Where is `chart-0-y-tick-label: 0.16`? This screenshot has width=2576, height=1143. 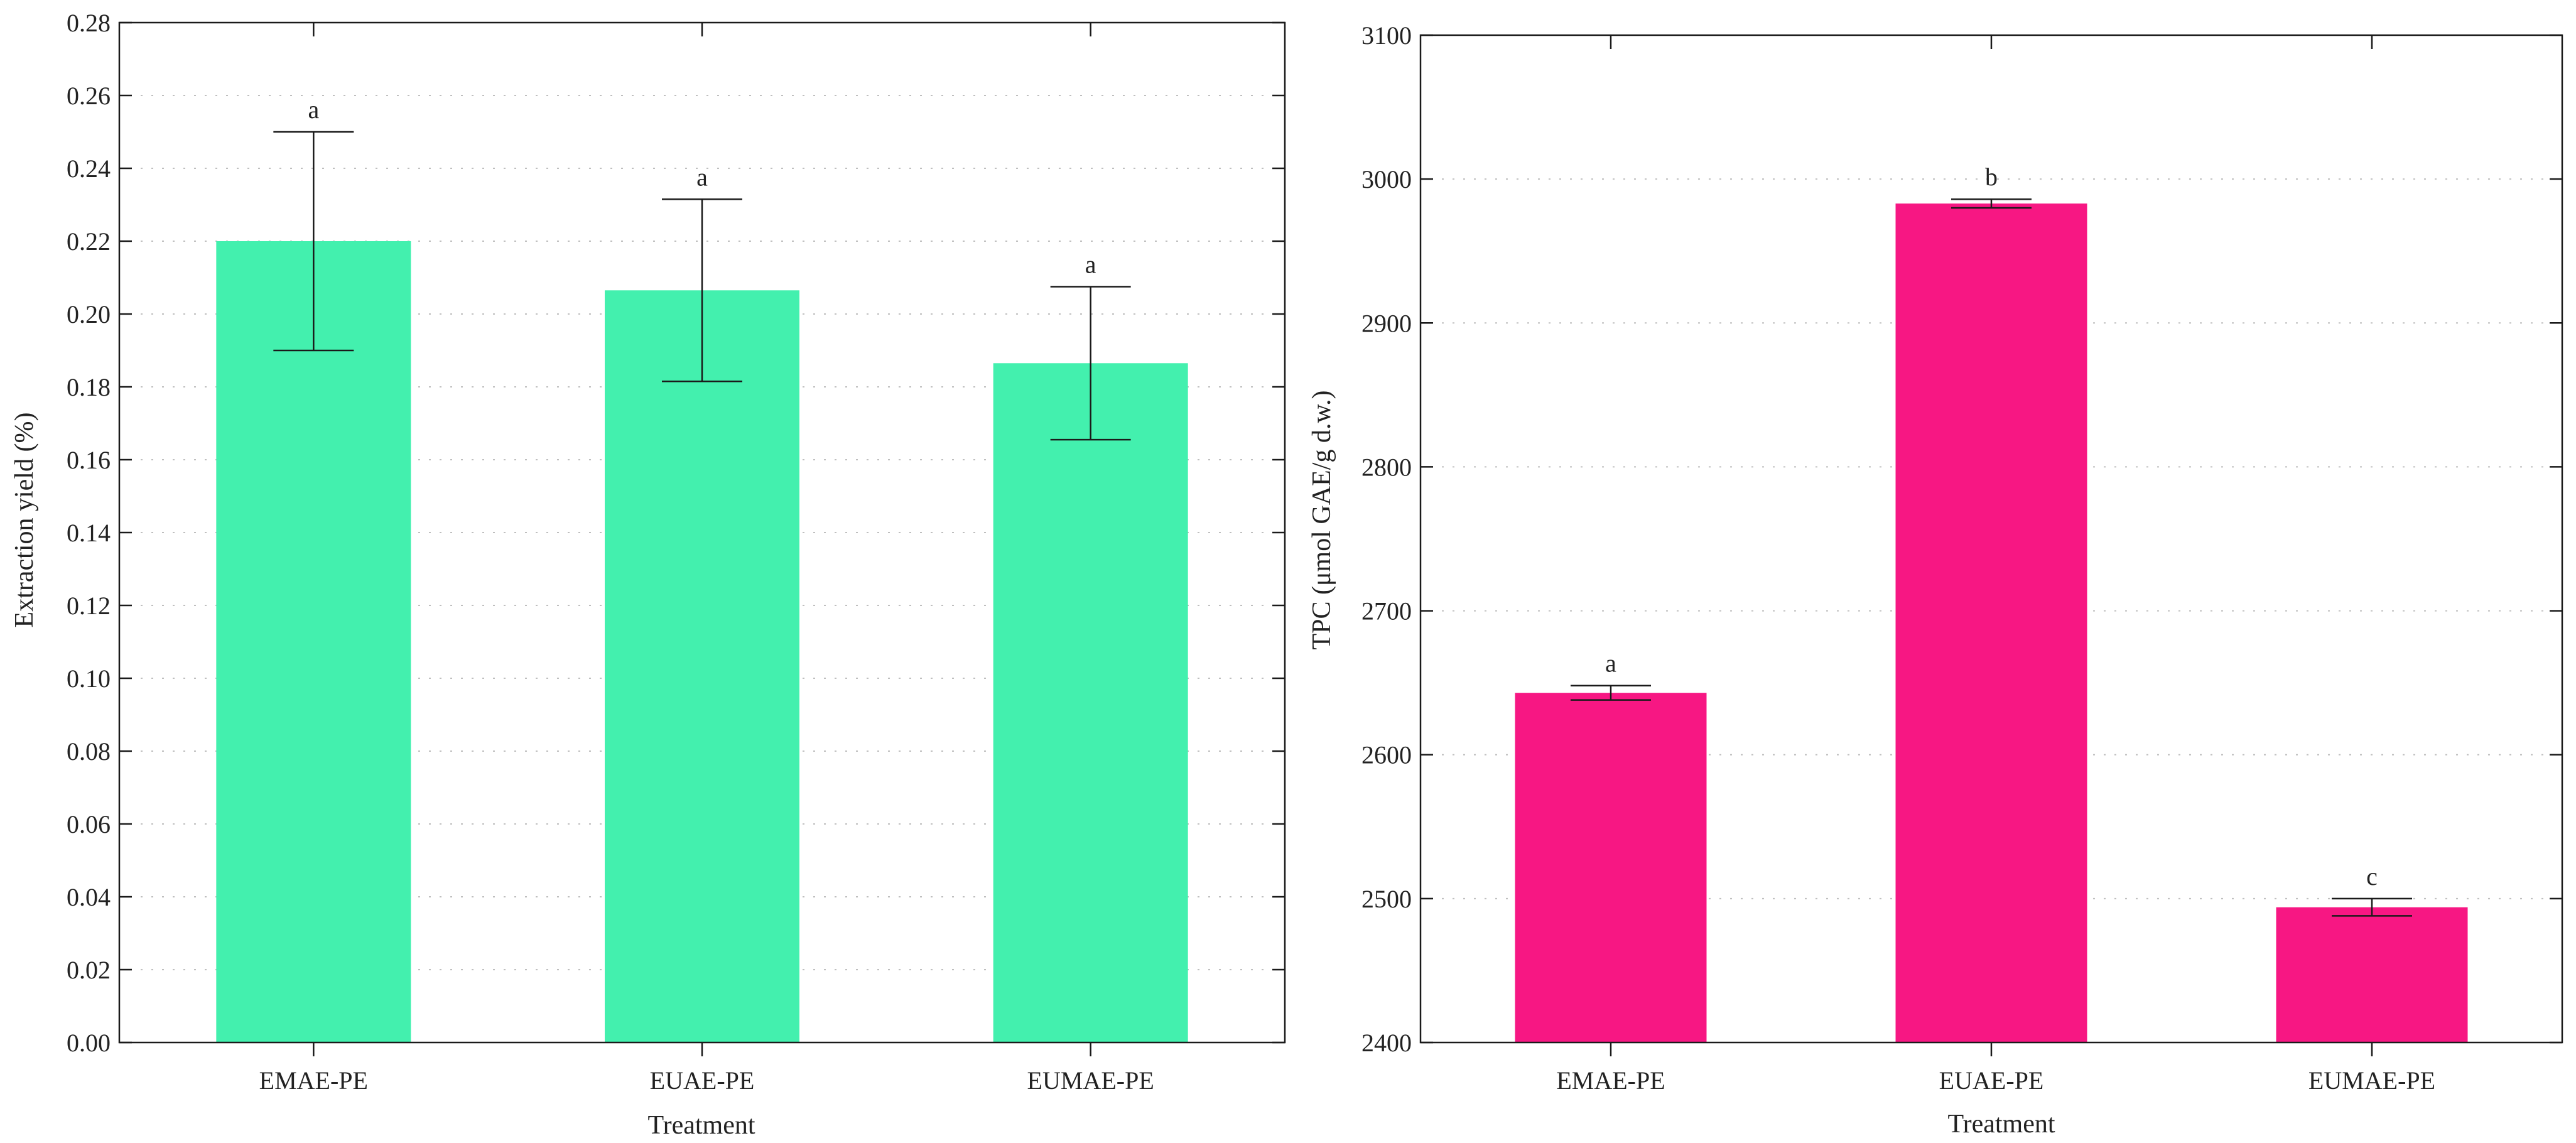
chart-0-y-tick-label: 0.16 is located at coordinates (89, 460).